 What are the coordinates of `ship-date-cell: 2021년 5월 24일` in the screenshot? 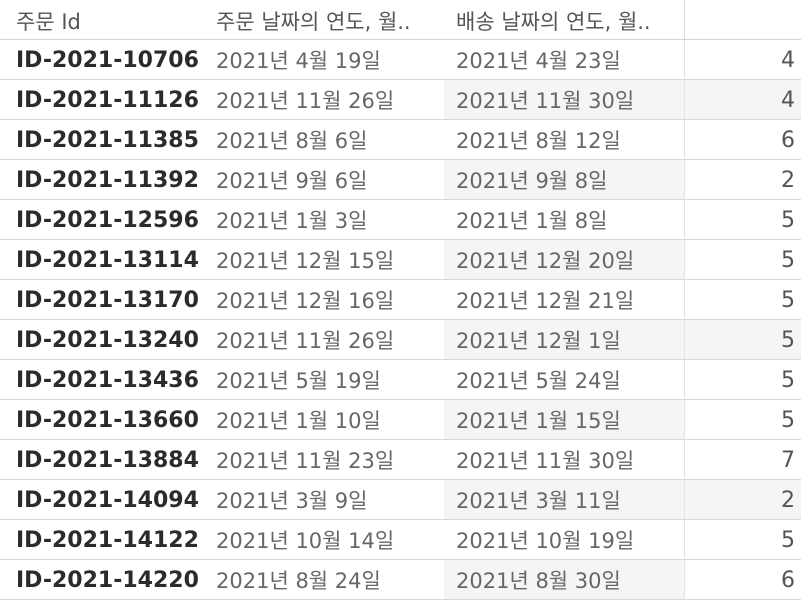 It's located at (538, 381).